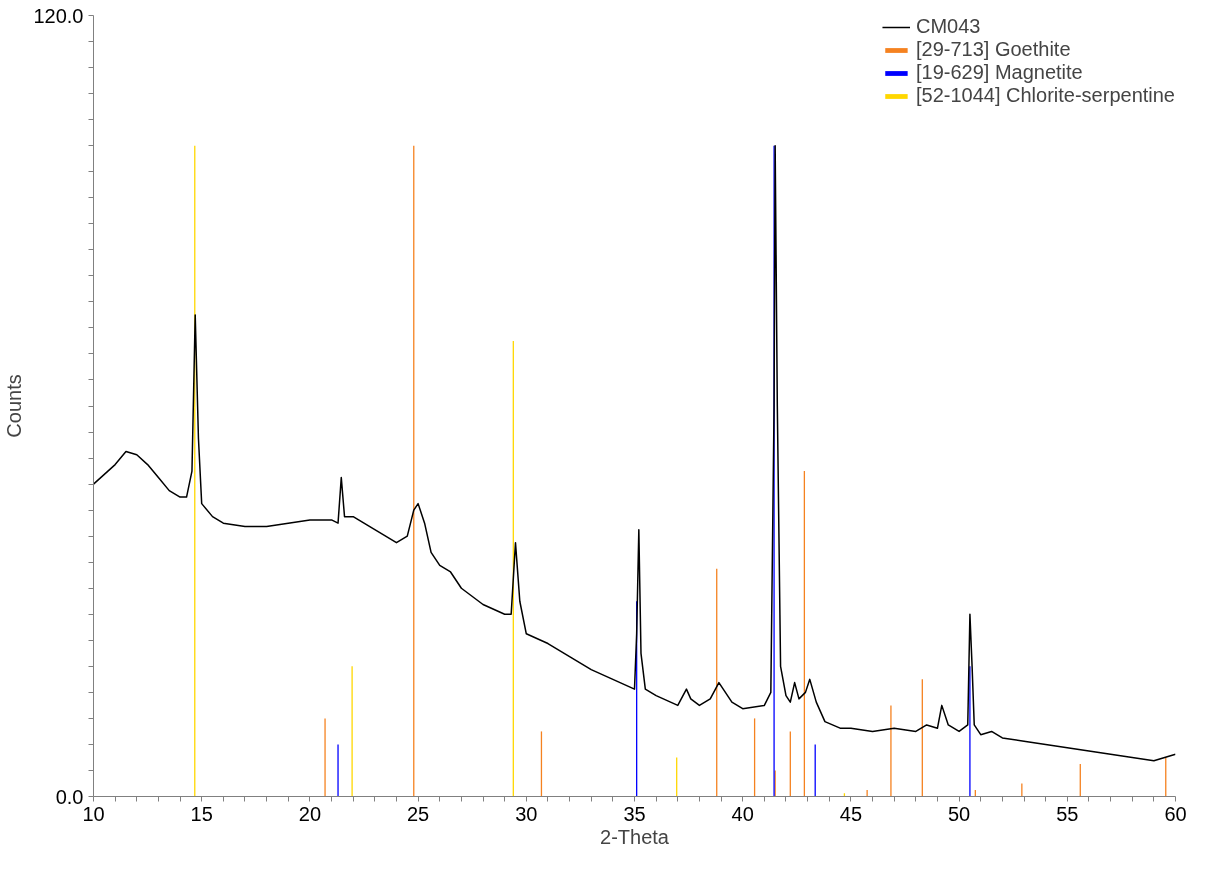 Image resolution: width=1231 pixels, height=877 pixels. Describe the element at coordinates (948, 26) in the screenshot. I see `legend-label: CM043` at that location.